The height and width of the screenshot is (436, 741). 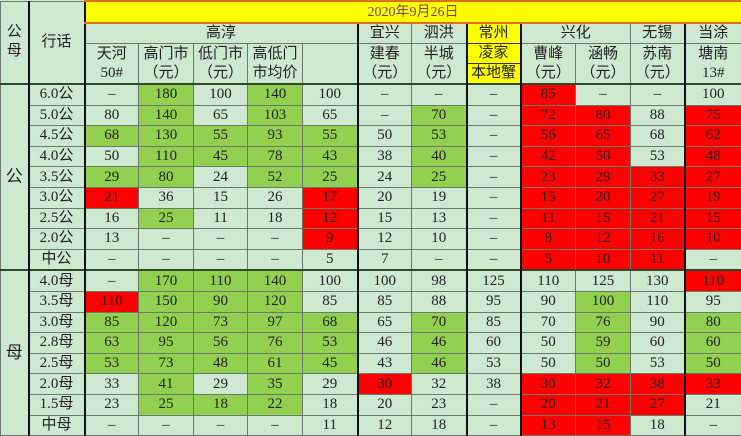 I want to click on column-header: 苏南（元）, so click(x=658, y=64).